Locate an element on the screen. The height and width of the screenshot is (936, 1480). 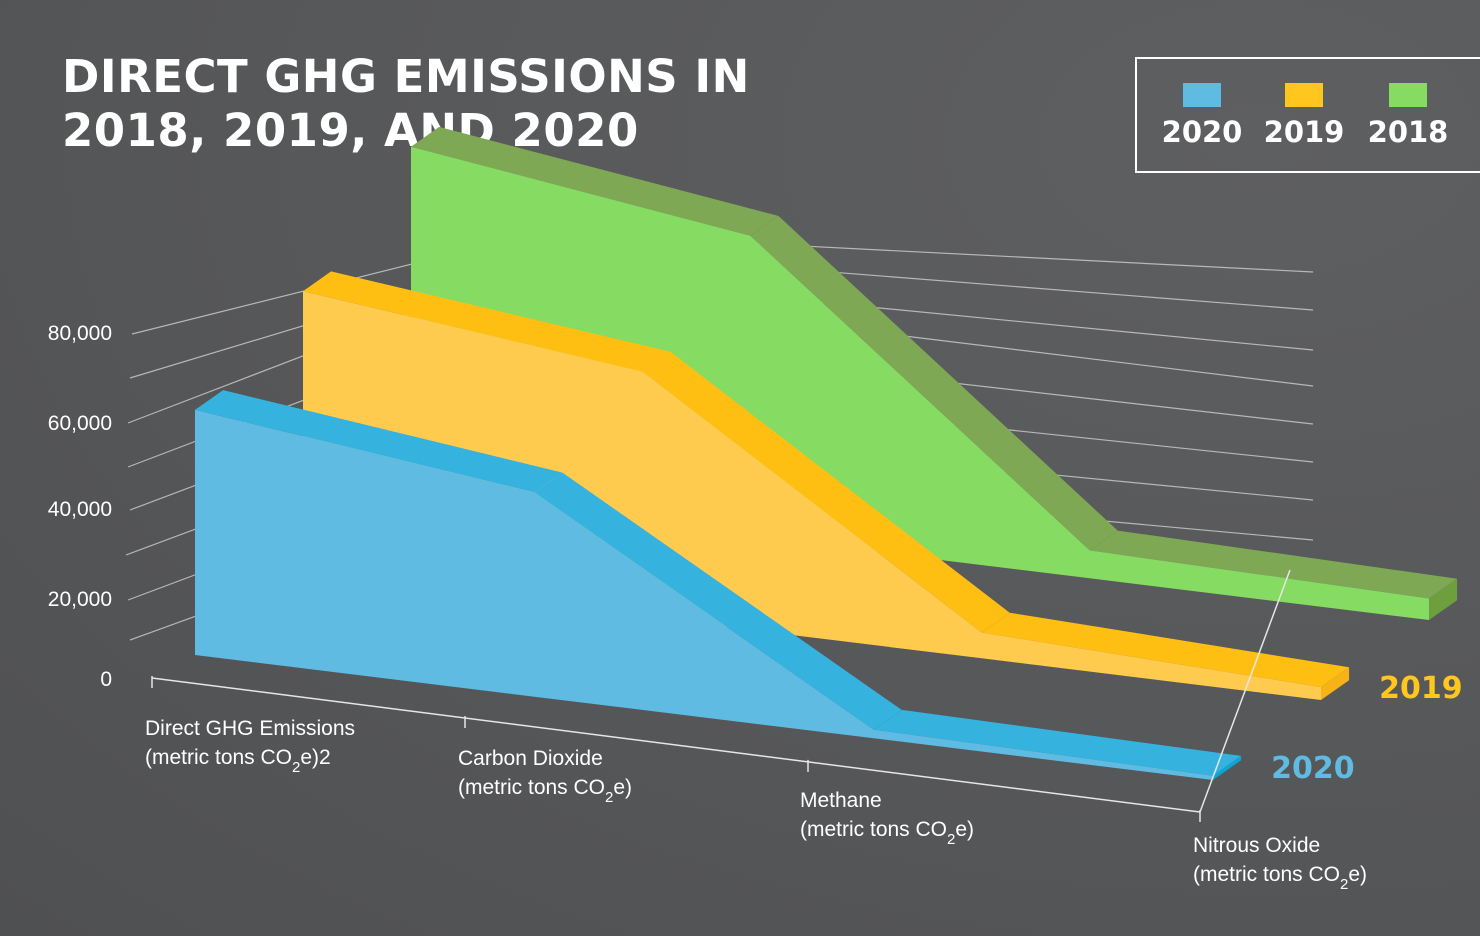
x-tick-label-line2: (metric tons CO2e)2 is located at coordinates (238, 761).